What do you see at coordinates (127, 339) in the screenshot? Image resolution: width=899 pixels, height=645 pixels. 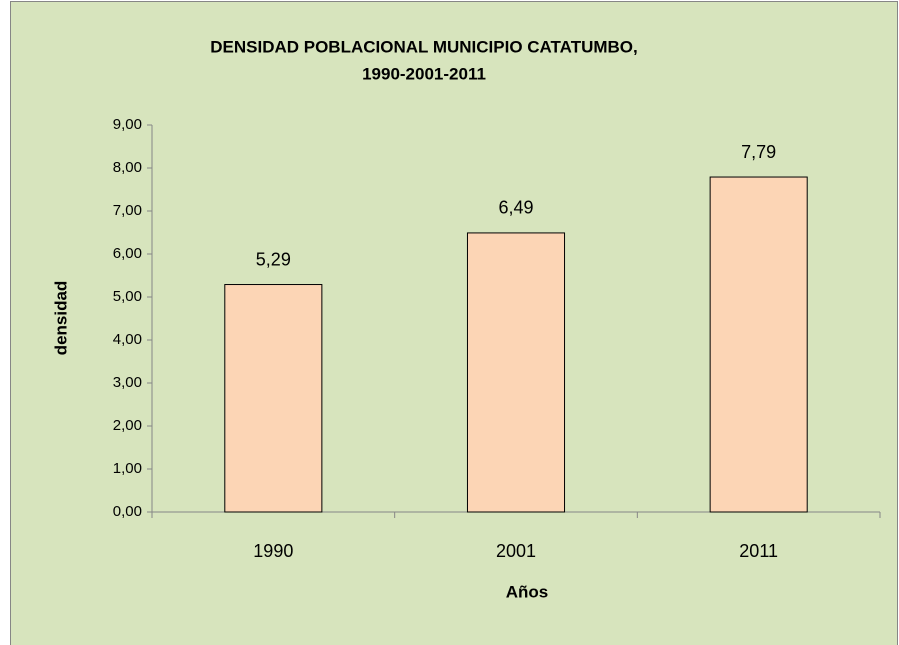 I see `y-tick-label: 4,00` at bounding box center [127, 339].